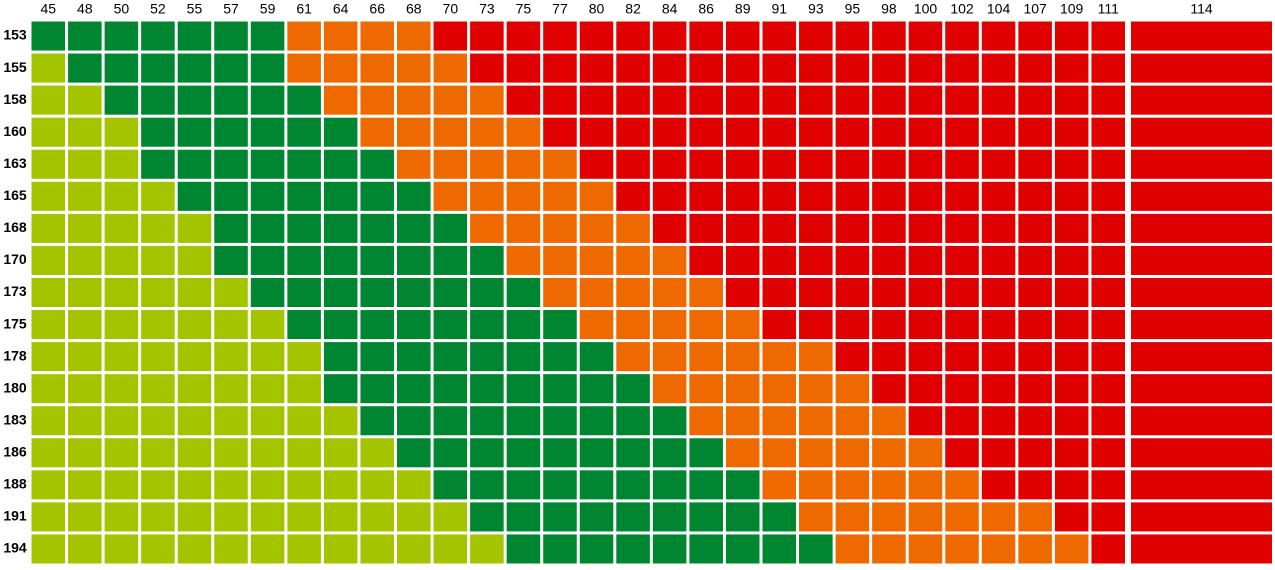 The height and width of the screenshot is (570, 1275). I want to click on column-label: 50, so click(122, 9).